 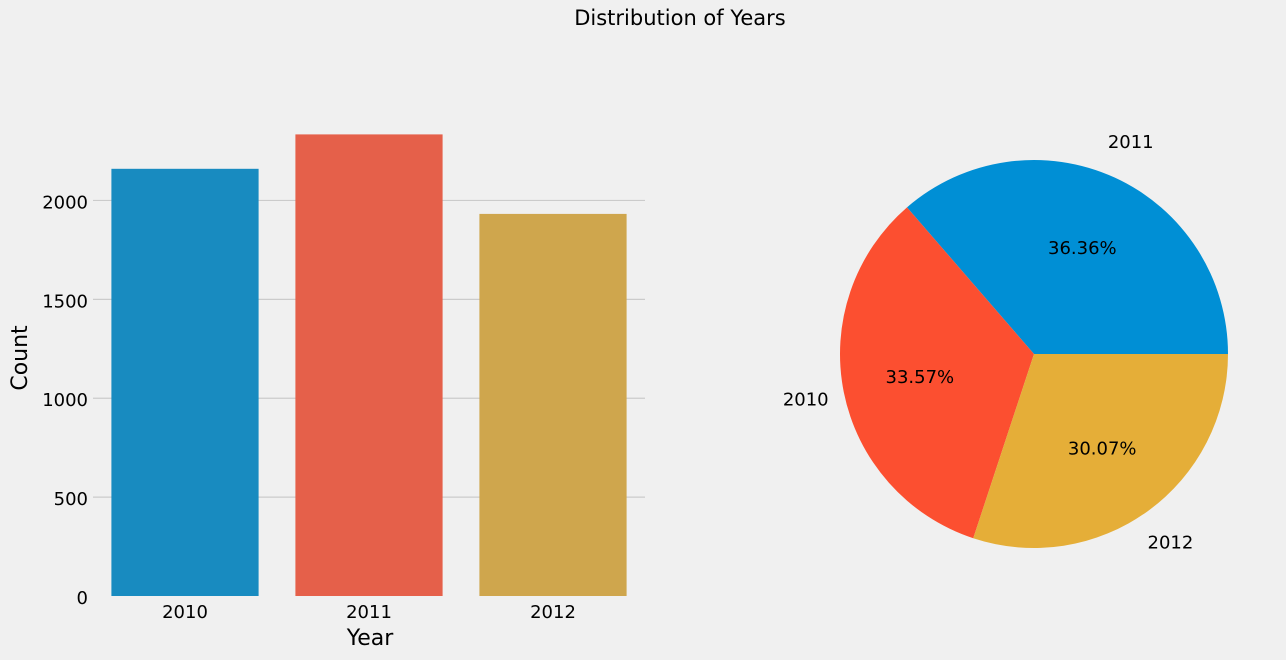 What do you see at coordinates (1131, 142) in the screenshot?
I see `pie-label: 2011` at bounding box center [1131, 142].